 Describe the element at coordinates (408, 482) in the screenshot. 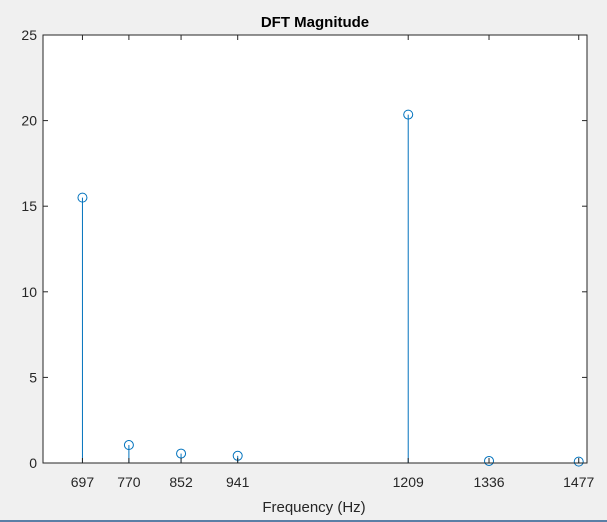

I see `x-tick-label-1209: 1209` at that location.